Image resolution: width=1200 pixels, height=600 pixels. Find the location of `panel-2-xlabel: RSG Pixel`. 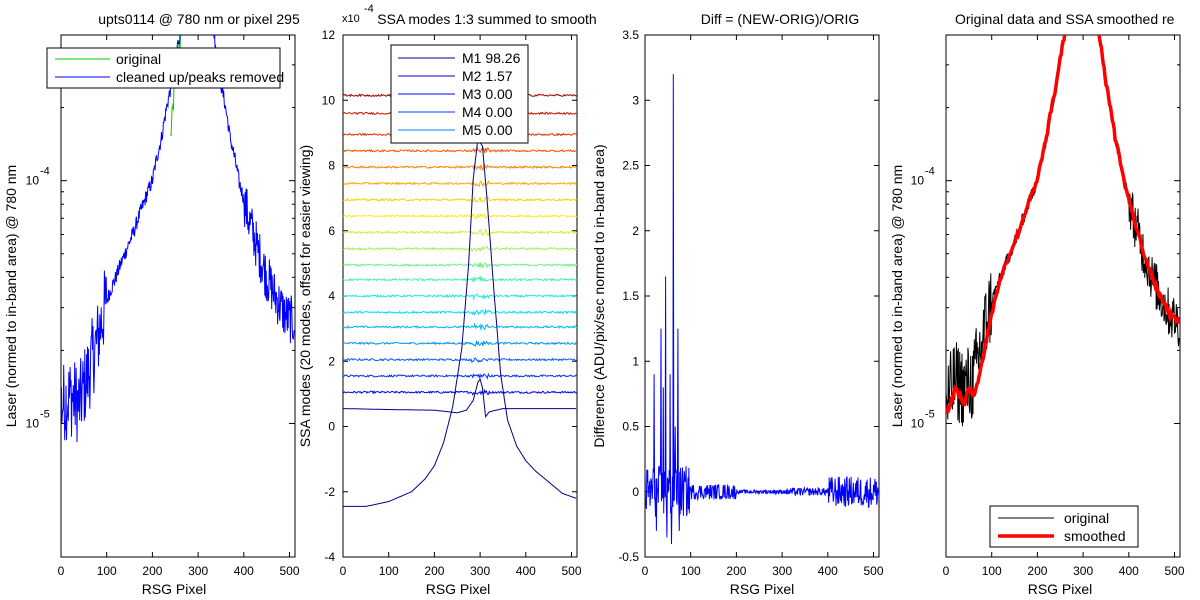

panel-2-xlabel: RSG Pixel is located at coordinates (458, 589).